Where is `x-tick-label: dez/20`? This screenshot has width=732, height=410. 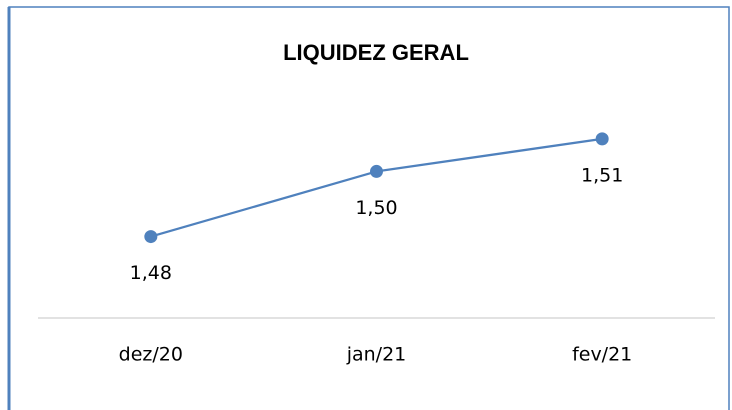 x-tick-label: dez/20 is located at coordinates (151, 355).